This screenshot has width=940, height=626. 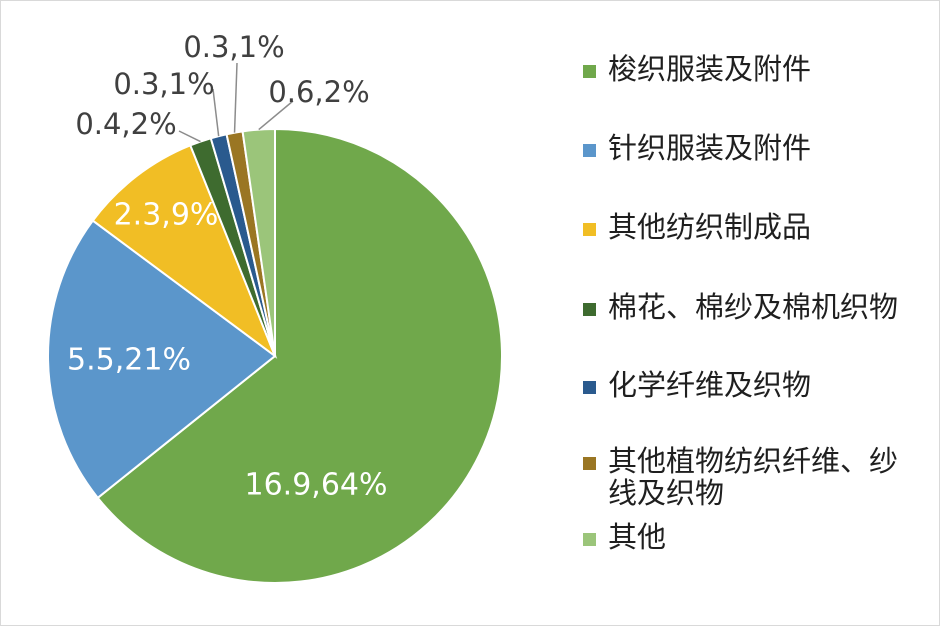 What do you see at coordinates (710, 148) in the screenshot?
I see `legend-label: 针织服装及附件` at bounding box center [710, 148].